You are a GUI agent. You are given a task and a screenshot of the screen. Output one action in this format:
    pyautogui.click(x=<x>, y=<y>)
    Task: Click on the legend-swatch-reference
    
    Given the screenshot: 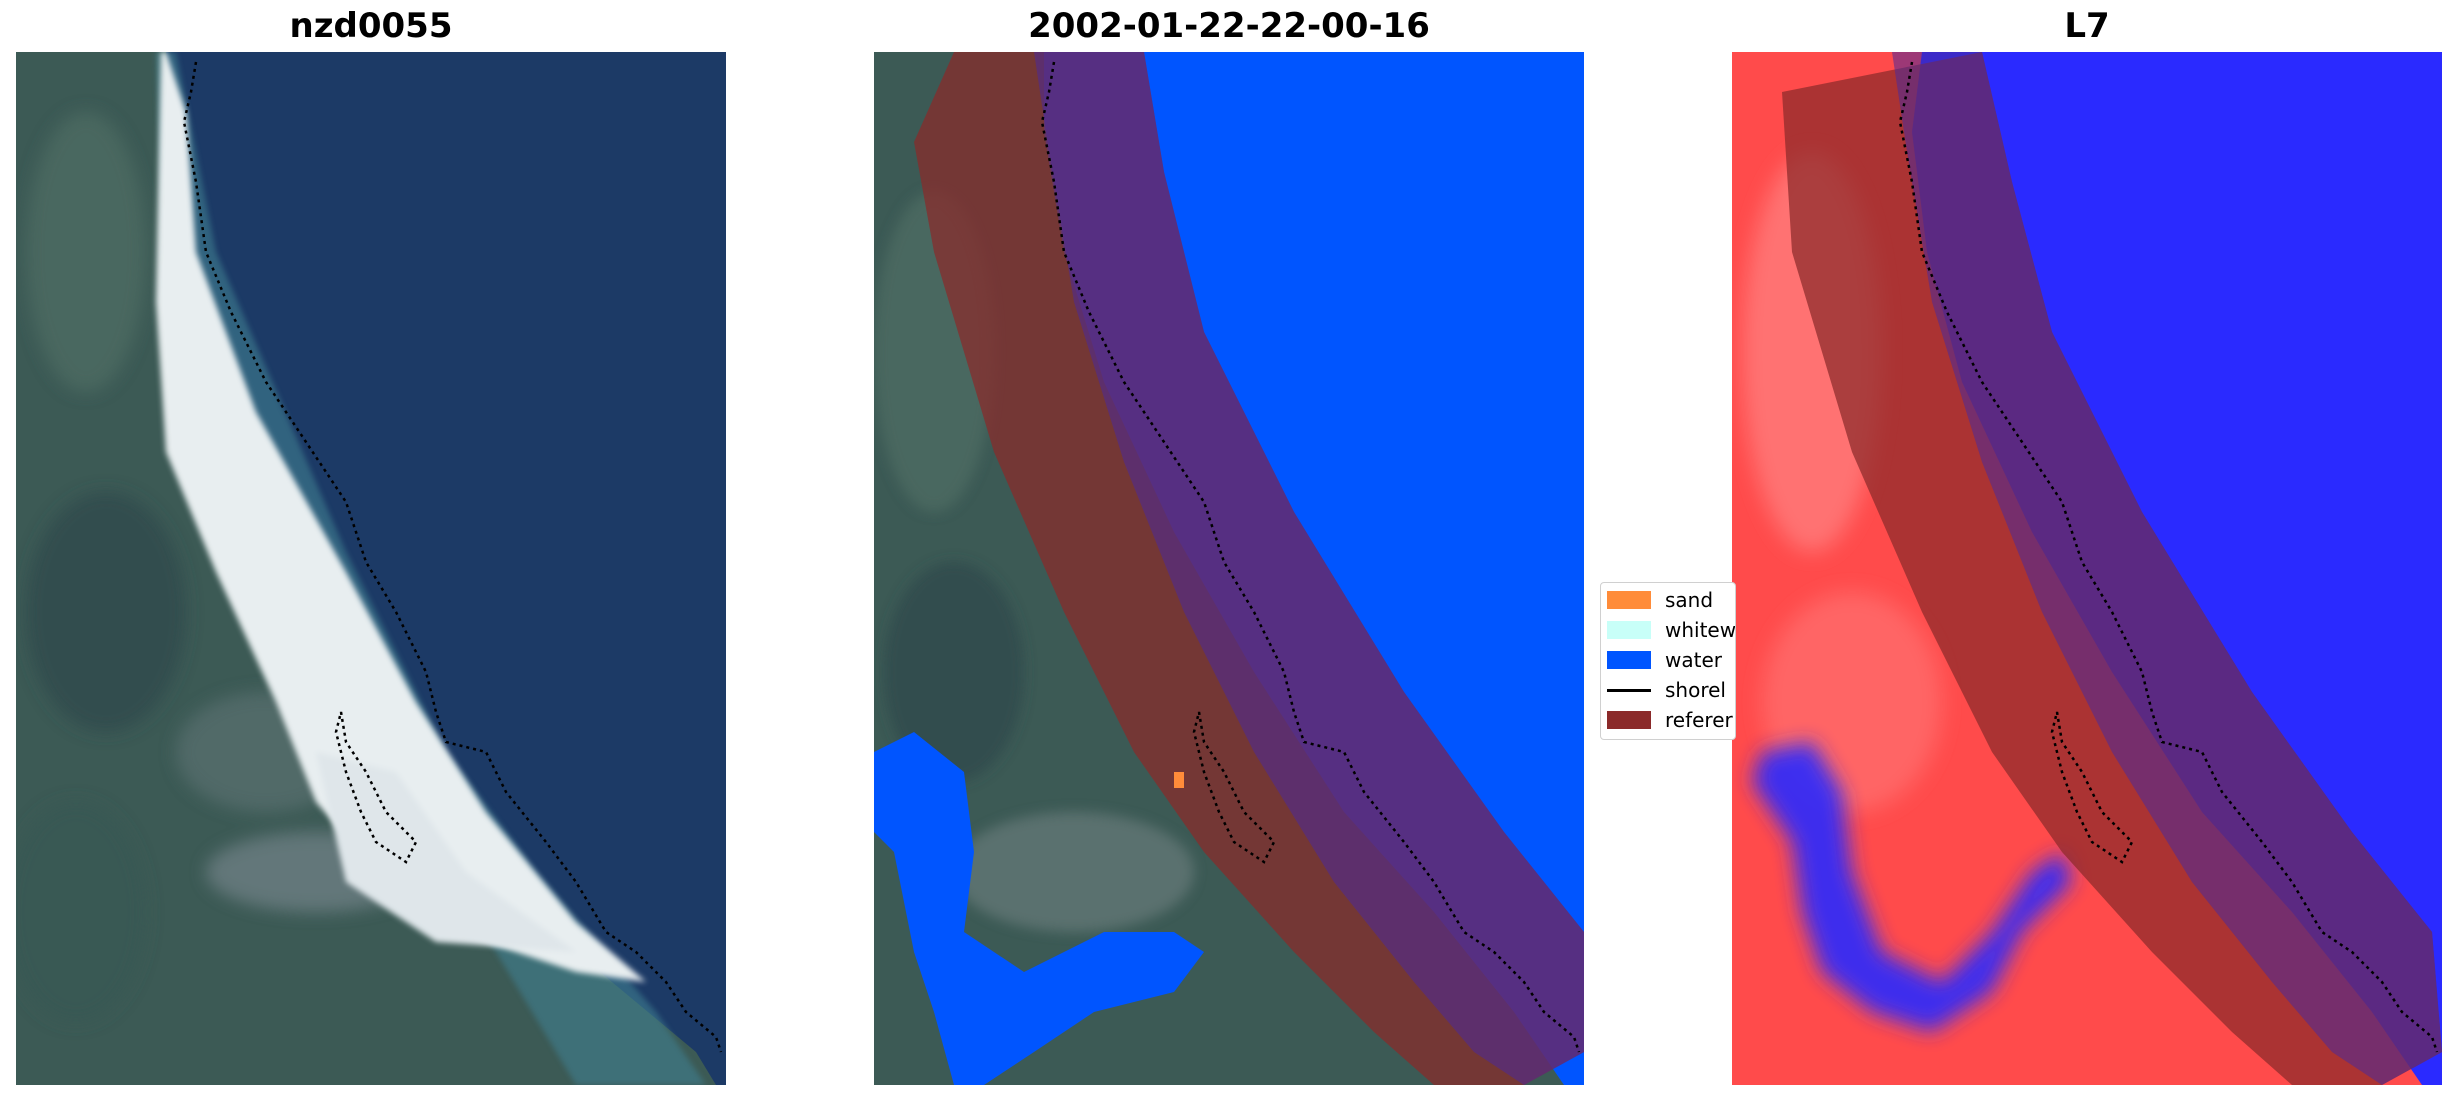 What is the action you would take?
    pyautogui.click(x=1629, y=720)
    